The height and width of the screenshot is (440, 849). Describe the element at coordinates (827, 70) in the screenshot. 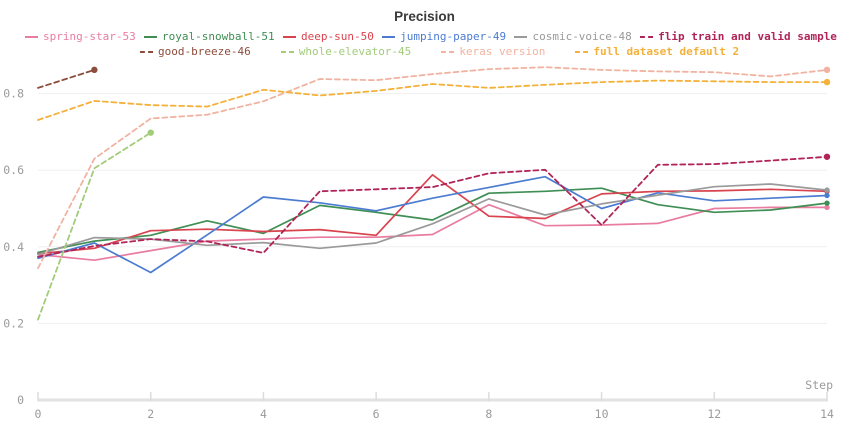

I see `series-end-dot-keras-version` at that location.